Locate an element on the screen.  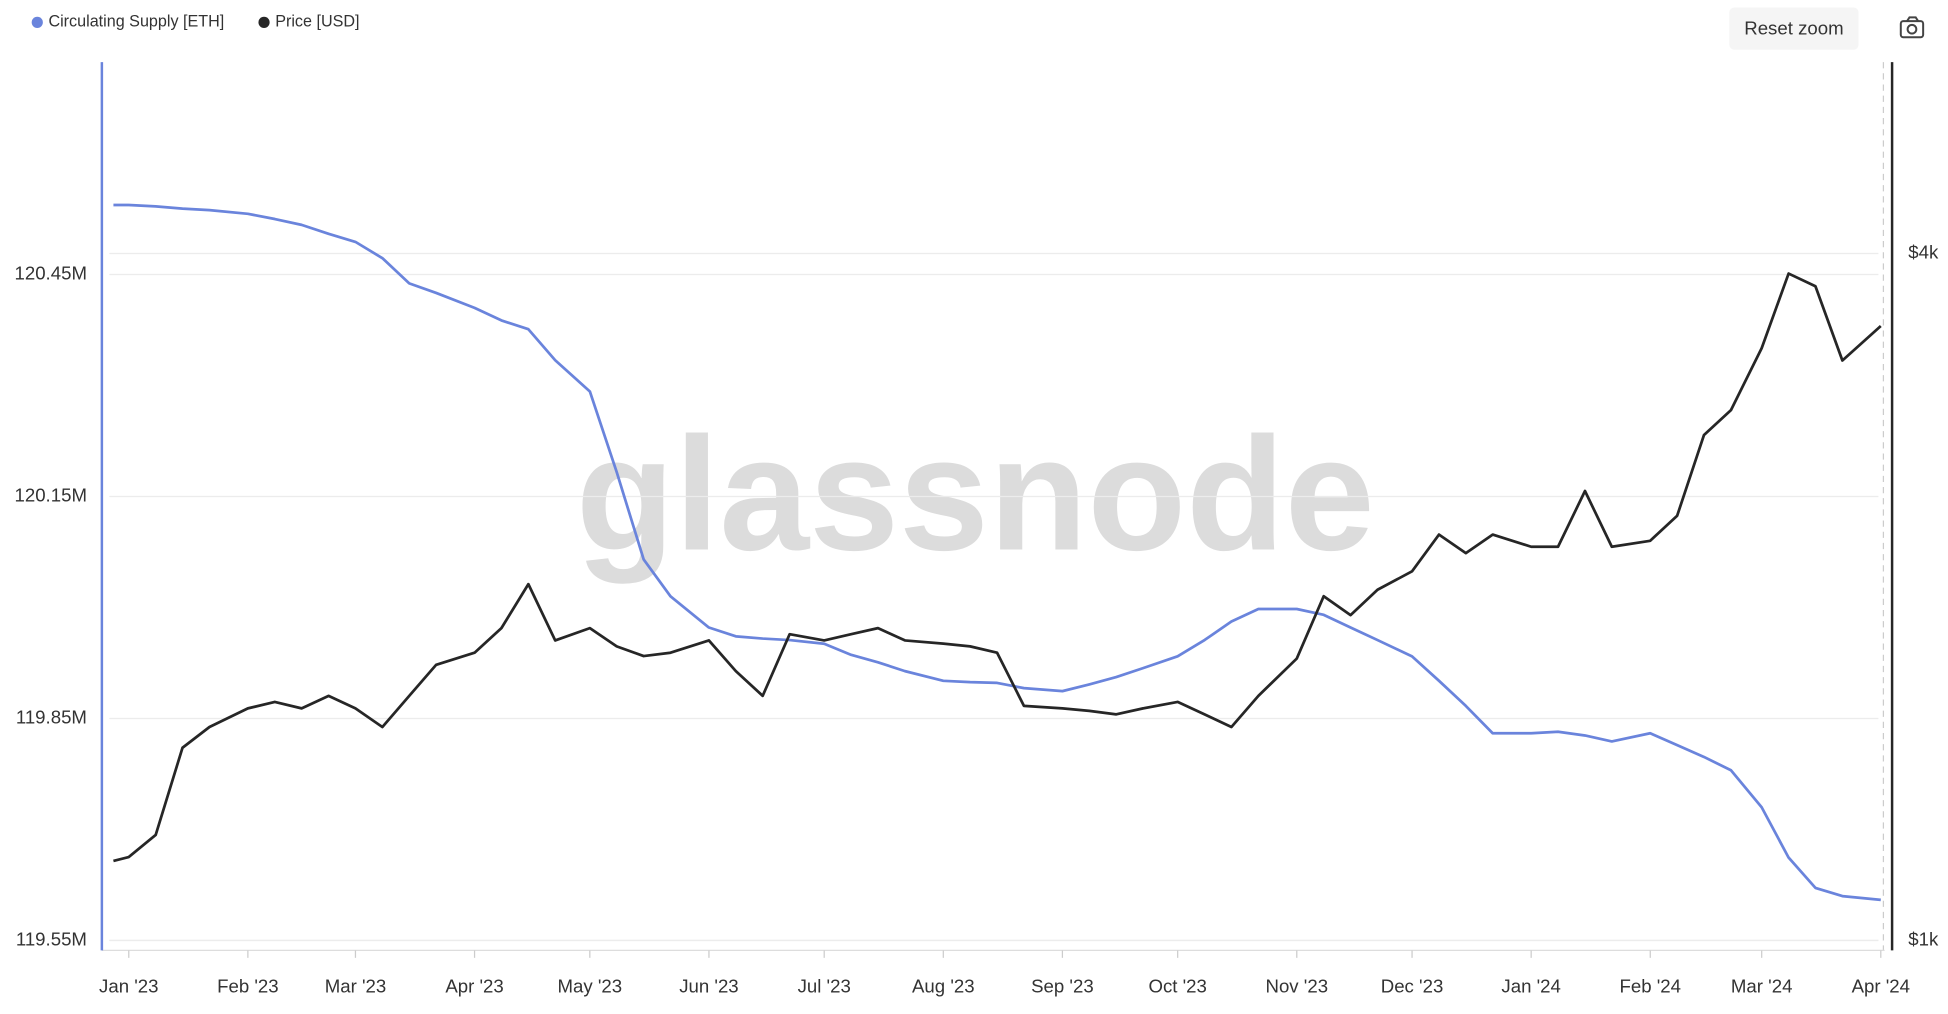
x-tick-label: Aug '23 is located at coordinates (943, 986).